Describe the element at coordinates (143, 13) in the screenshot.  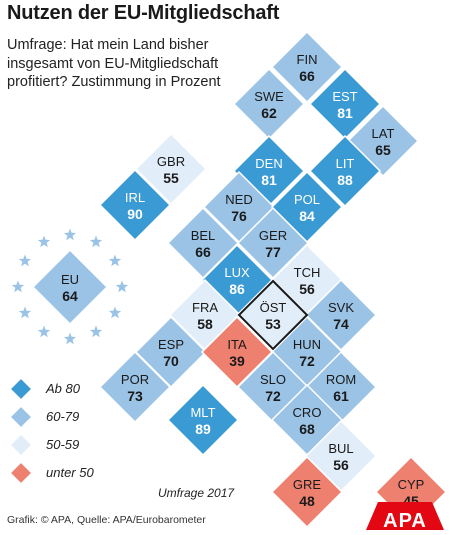
I see `chart-title: Nutzen der EU-Mitgliedschaft` at that location.